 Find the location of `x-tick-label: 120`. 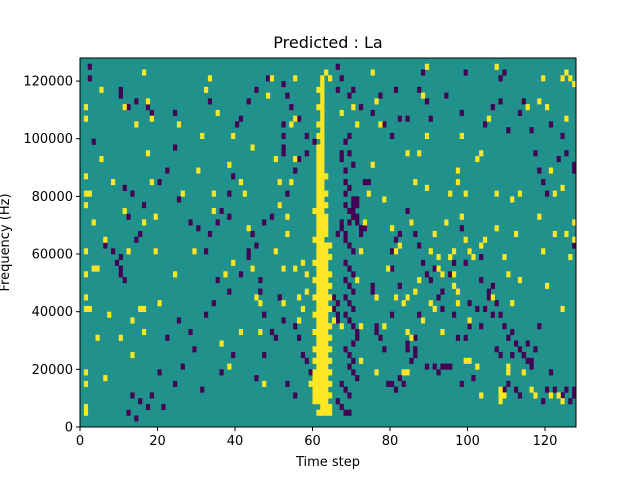

x-tick-label: 120 is located at coordinates (545, 441).